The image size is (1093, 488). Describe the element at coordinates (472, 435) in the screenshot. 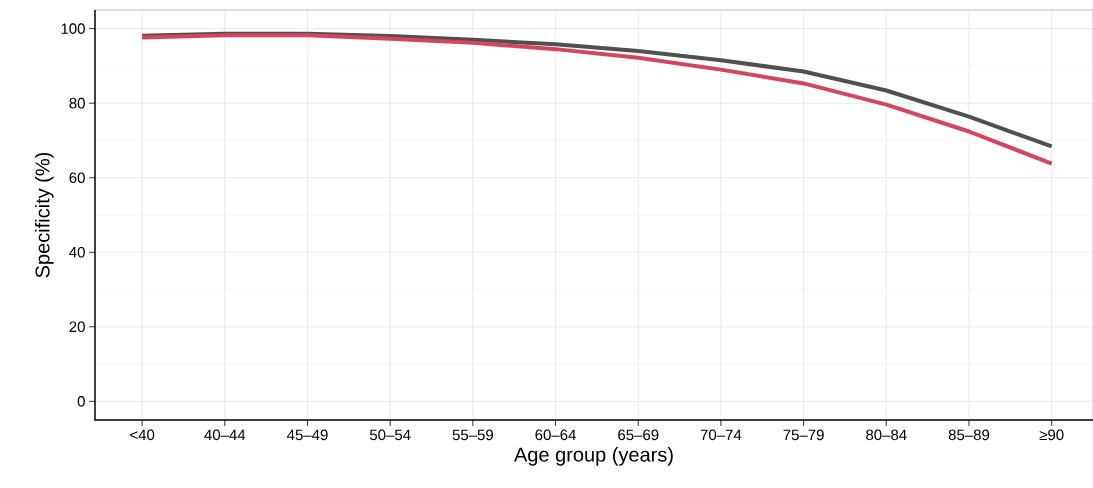

I see `x-tick-label: 55–59` at that location.